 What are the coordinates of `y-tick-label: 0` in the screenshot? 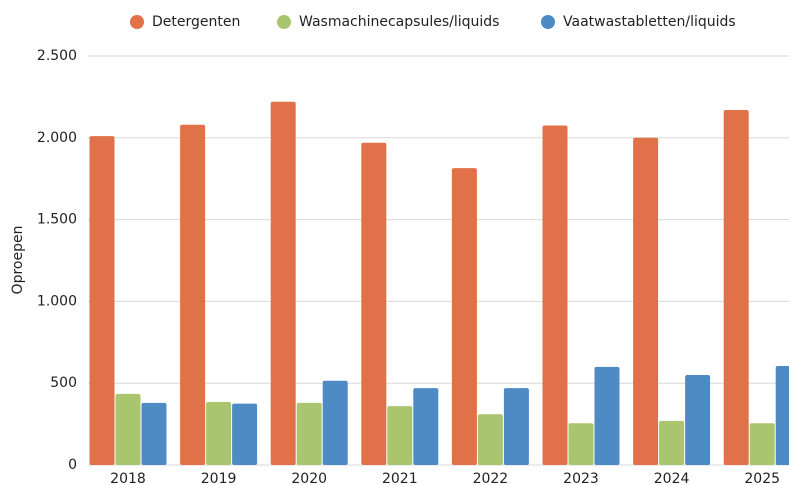 It's located at (72, 465).